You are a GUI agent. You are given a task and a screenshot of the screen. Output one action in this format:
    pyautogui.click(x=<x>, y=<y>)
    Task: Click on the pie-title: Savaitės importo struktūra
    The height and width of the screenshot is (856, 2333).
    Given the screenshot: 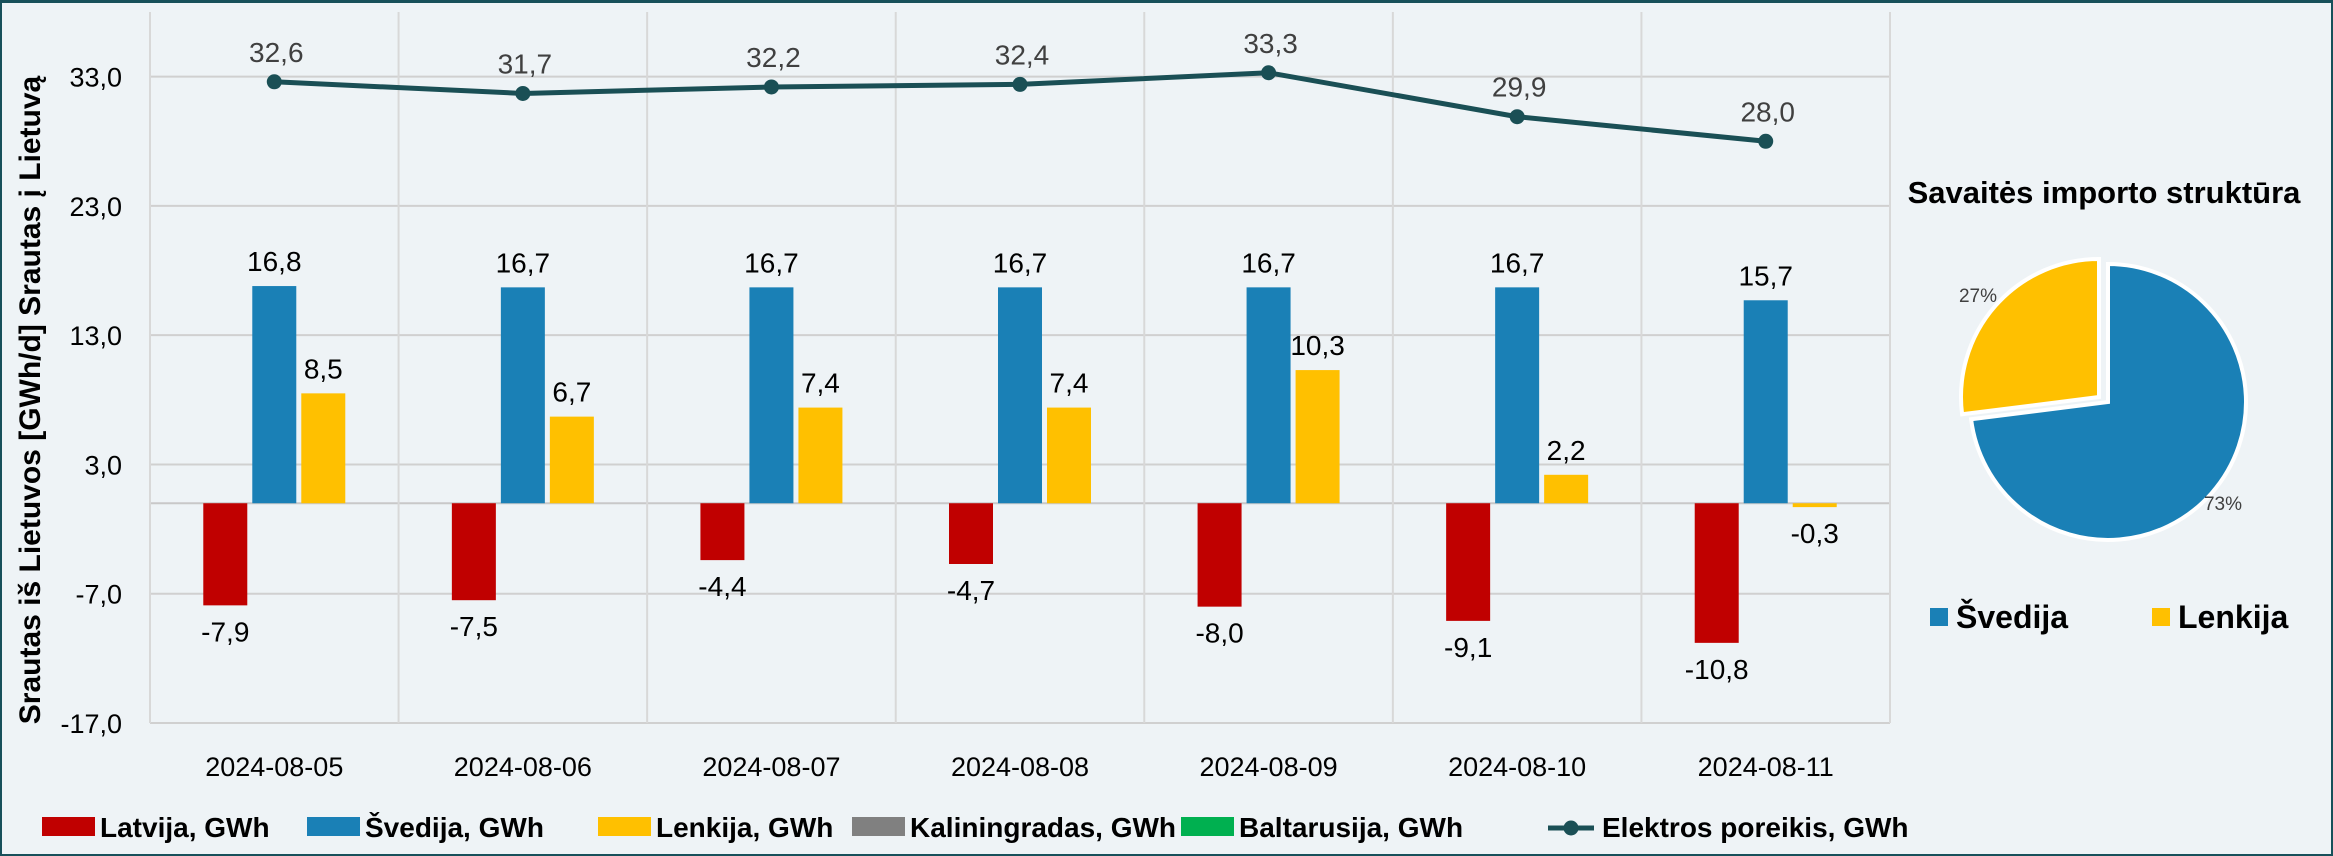 What is the action you would take?
    pyautogui.click(x=2105, y=192)
    